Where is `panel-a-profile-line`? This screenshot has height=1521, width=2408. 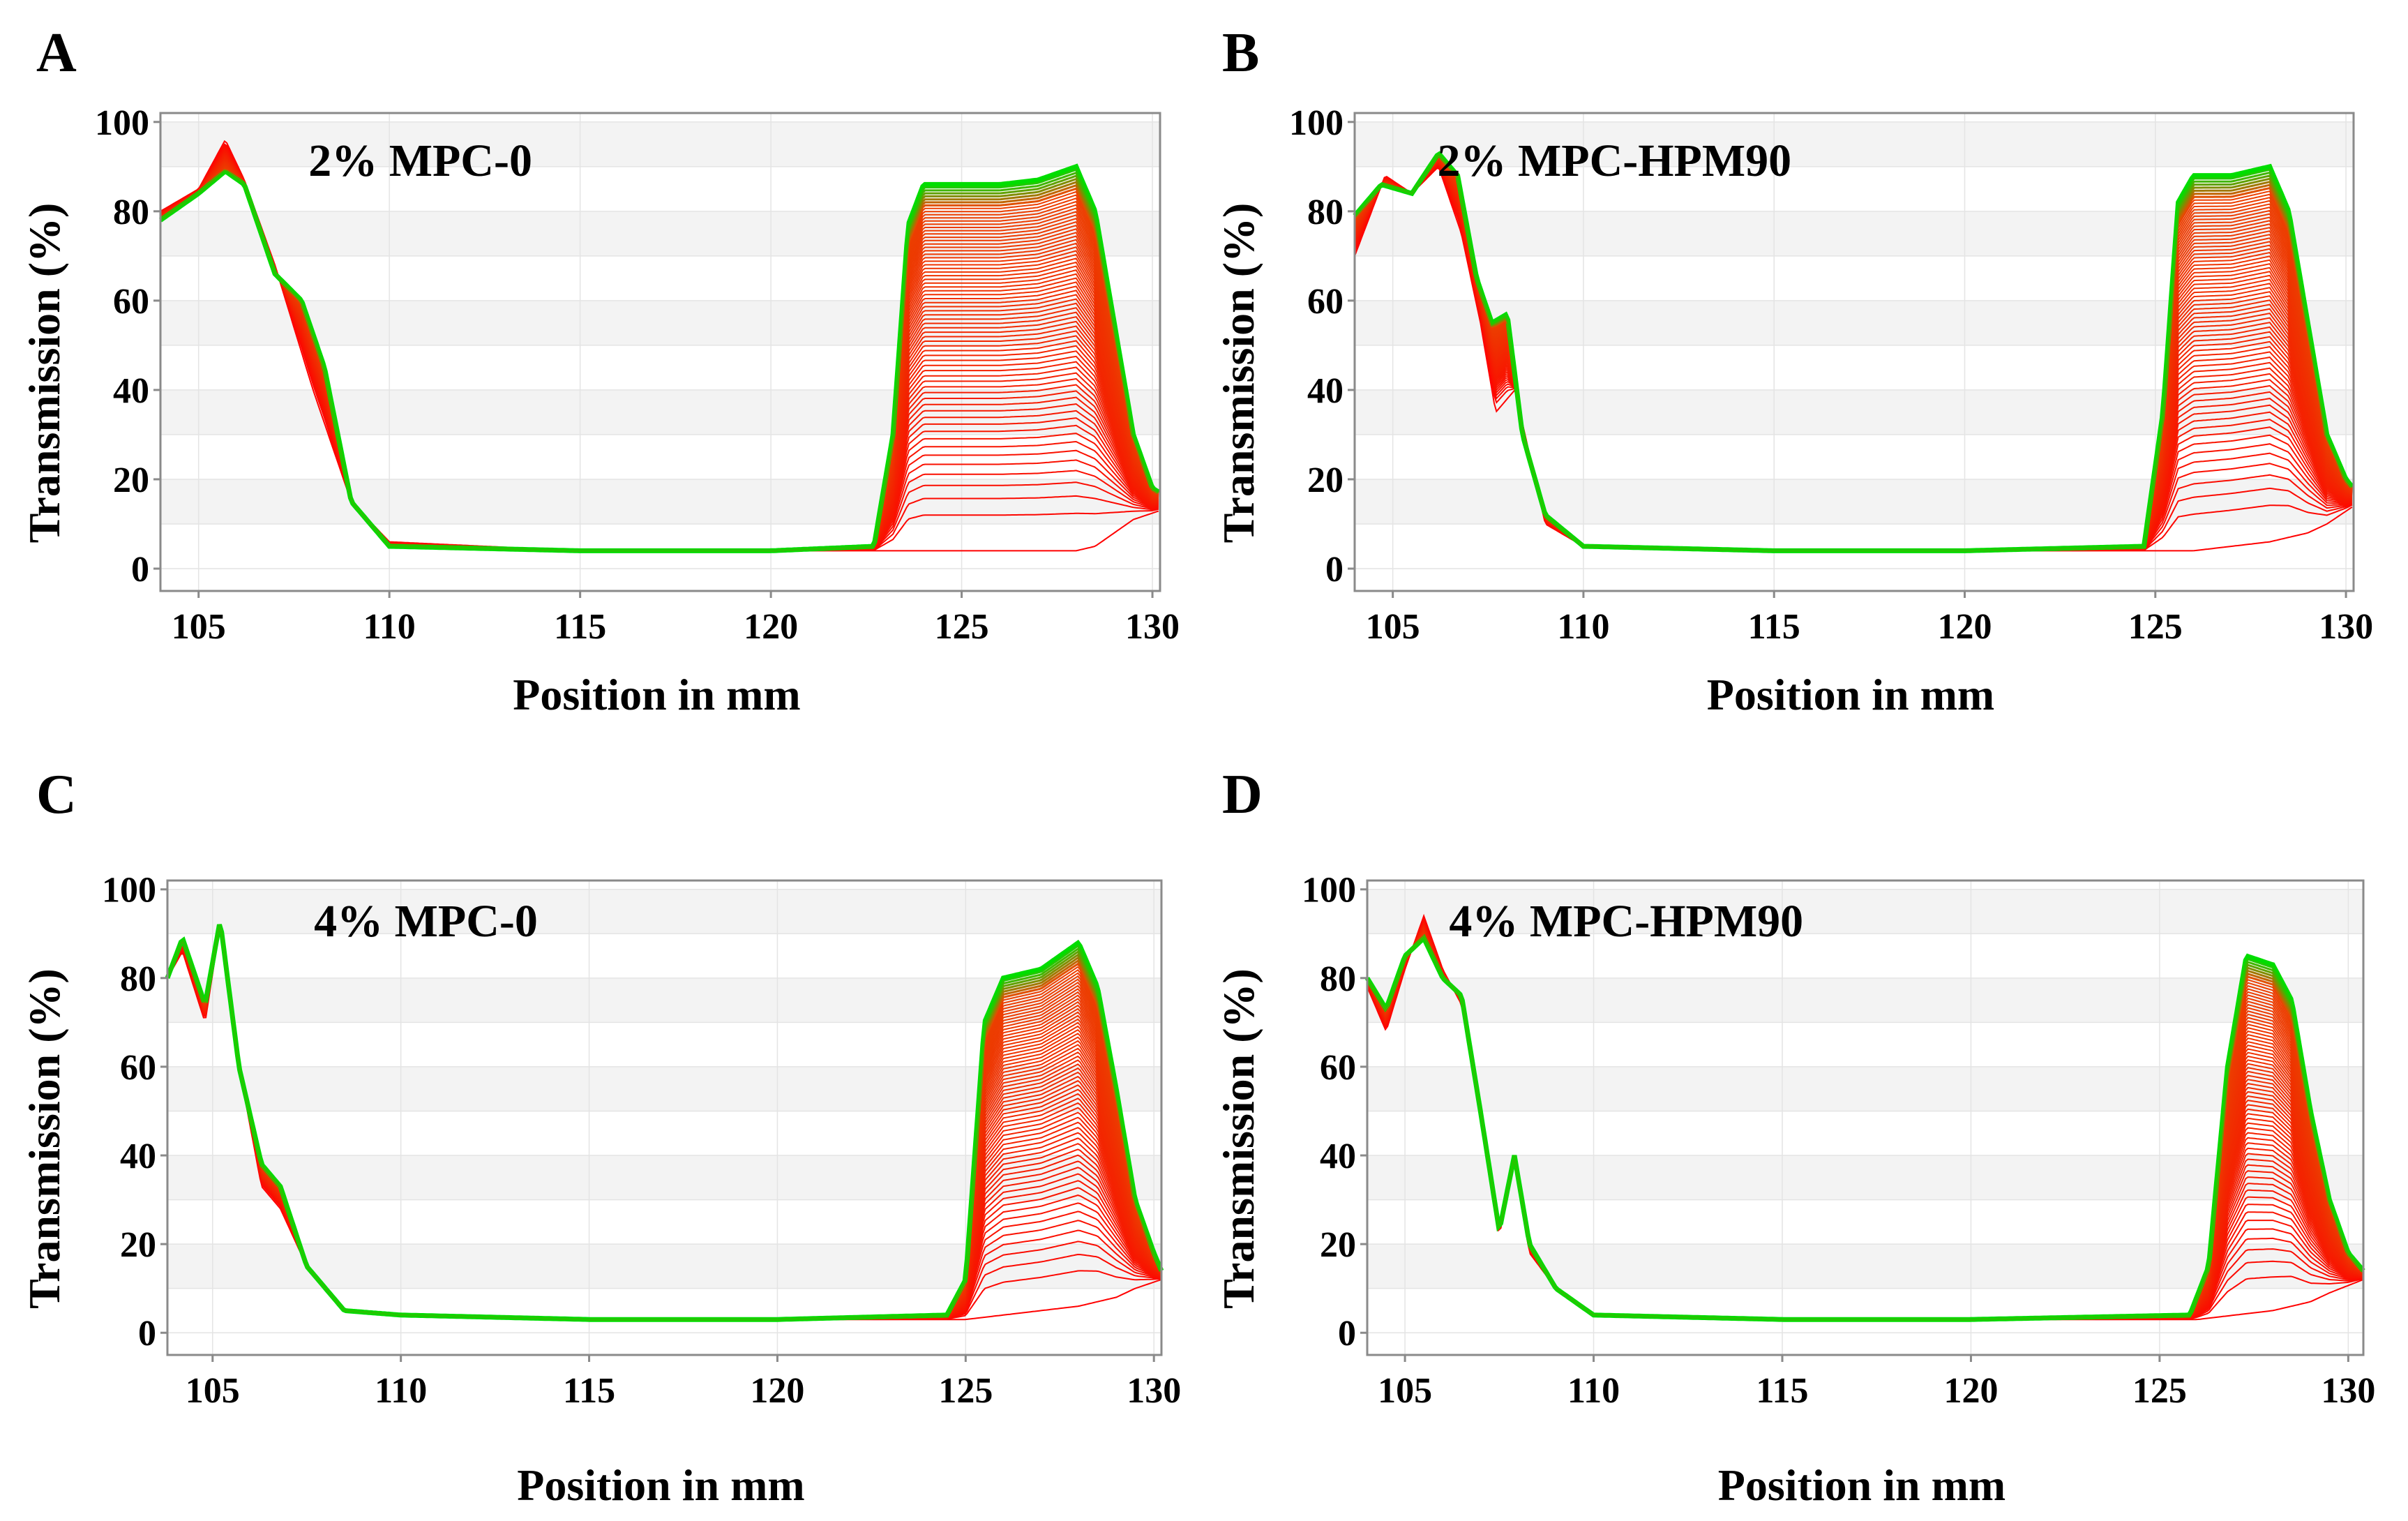
panel-a-profile-line is located at coordinates (659, 360).